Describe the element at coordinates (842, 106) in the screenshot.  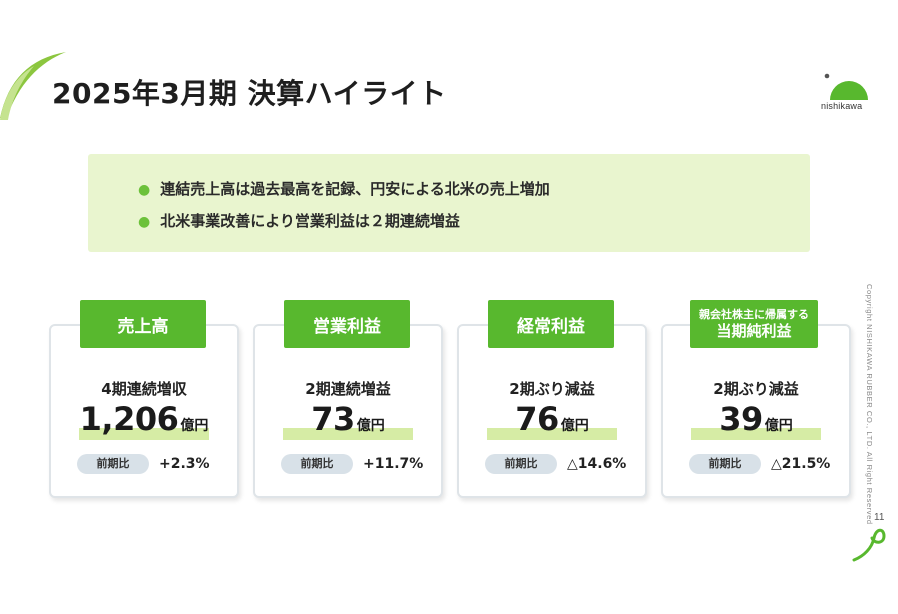
I see `logo-text: nishikawa` at that location.